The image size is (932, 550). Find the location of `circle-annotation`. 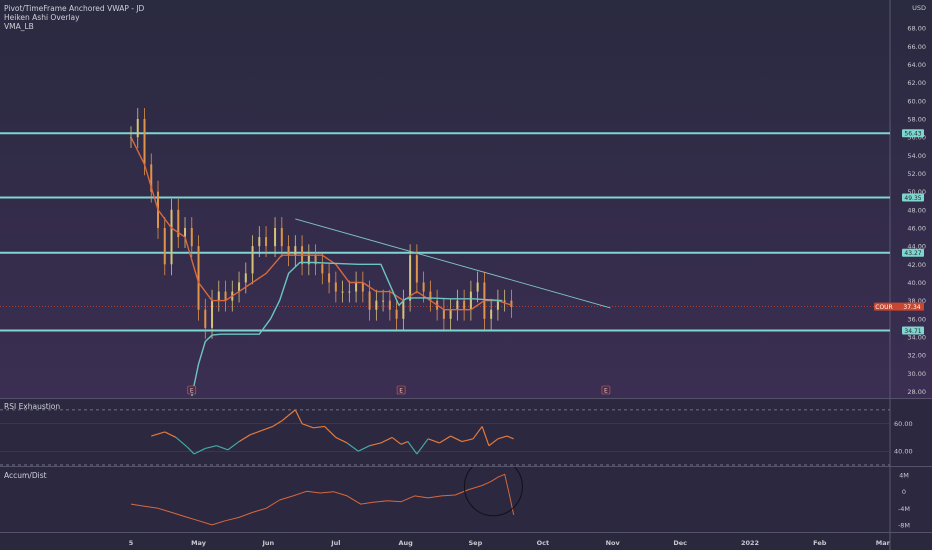

circle-annotation is located at coordinates (493, 492).